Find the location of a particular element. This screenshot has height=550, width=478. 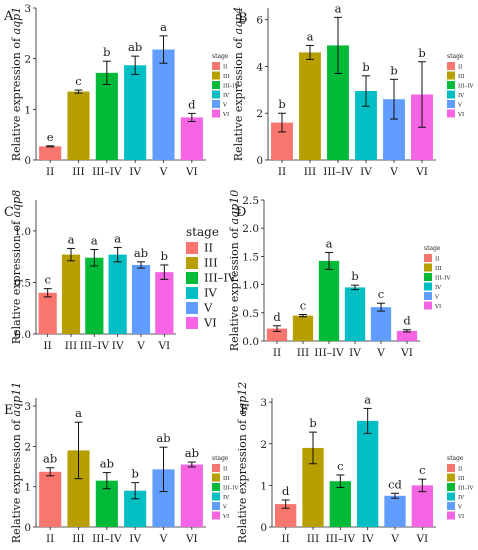

panel-label: A is located at coordinates (8, 16).